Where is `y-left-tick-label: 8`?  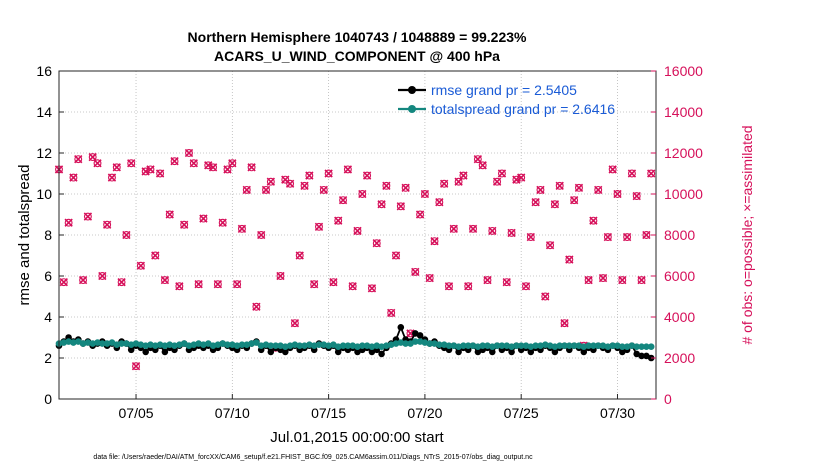 y-left-tick-label: 8 is located at coordinates (48, 235).